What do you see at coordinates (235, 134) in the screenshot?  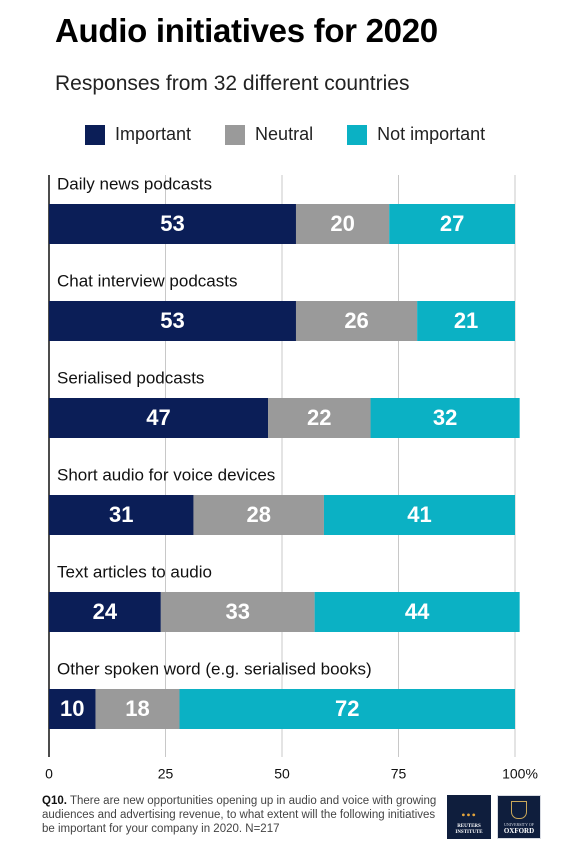 I see `legend-swatch-neutral` at bounding box center [235, 134].